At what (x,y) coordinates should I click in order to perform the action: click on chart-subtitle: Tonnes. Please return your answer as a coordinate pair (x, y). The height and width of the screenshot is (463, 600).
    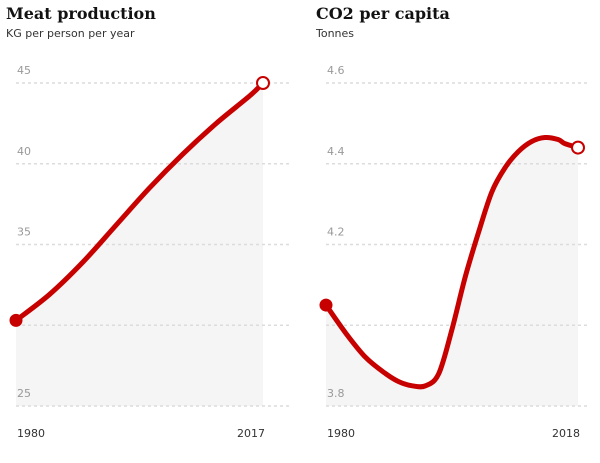
    Looking at the image, I should click on (335, 33).